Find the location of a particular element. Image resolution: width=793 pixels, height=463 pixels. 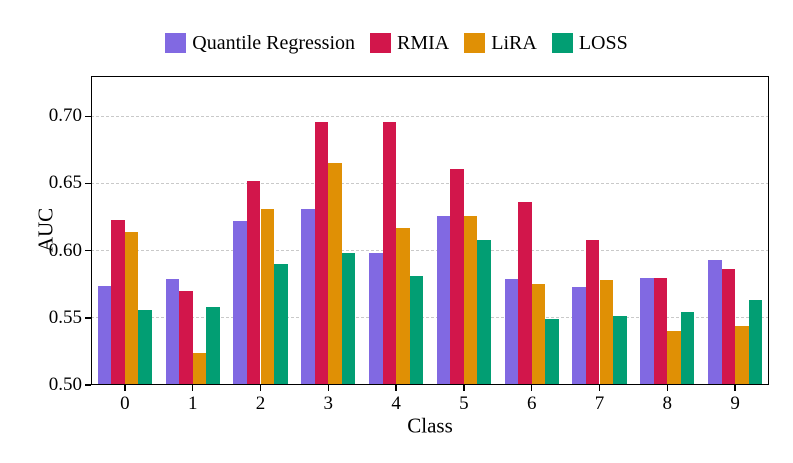

x-tick-label: 9 is located at coordinates (735, 403).